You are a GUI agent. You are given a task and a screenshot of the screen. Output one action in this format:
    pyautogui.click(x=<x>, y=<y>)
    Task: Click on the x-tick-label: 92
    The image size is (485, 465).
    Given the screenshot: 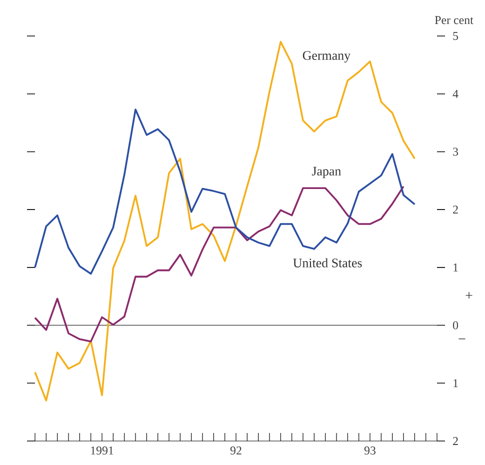 What is the action you would take?
    pyautogui.click(x=236, y=450)
    